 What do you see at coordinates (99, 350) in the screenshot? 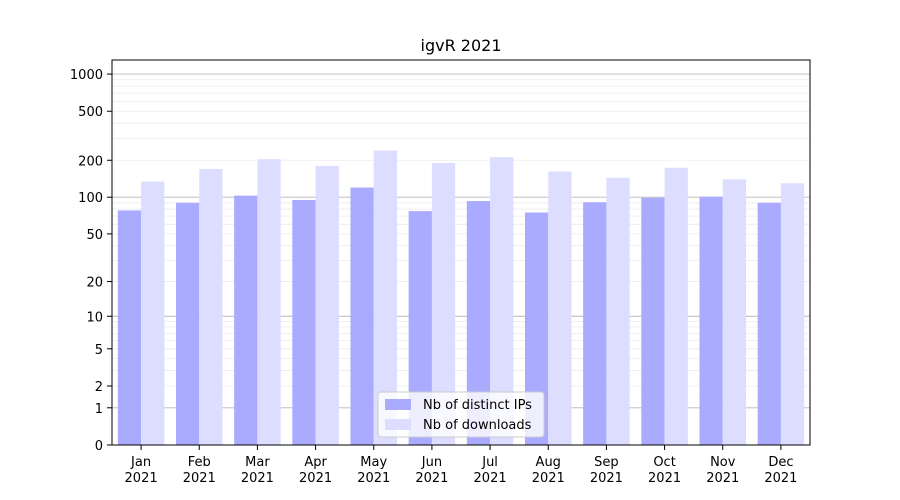
I see `y-tick-label: 5` at bounding box center [99, 350].